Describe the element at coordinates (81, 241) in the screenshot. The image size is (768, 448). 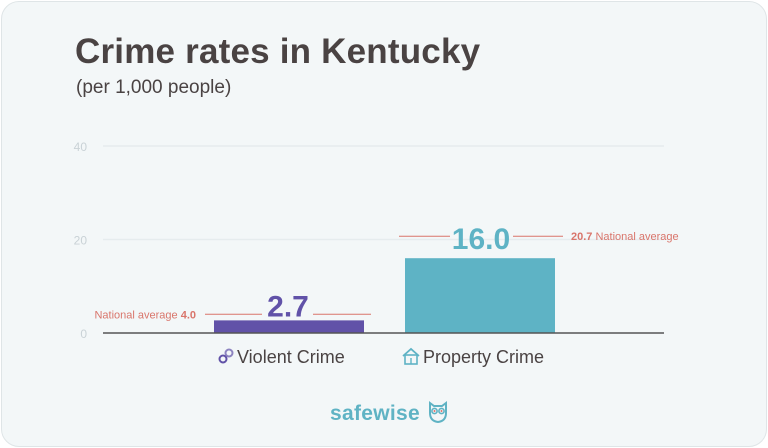
I see `y-tick-label: 20` at that location.